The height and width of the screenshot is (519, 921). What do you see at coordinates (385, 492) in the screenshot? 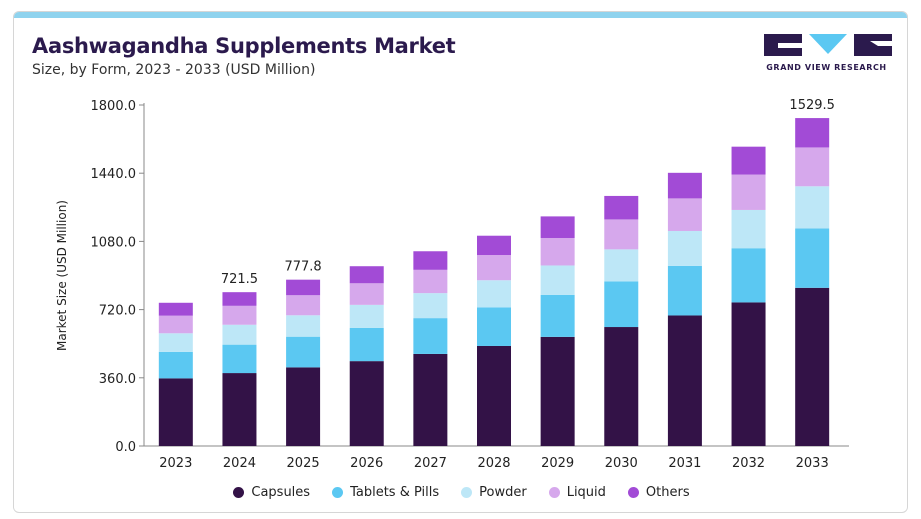
I see `legend-item: Tablets & Pills` at bounding box center [385, 492].